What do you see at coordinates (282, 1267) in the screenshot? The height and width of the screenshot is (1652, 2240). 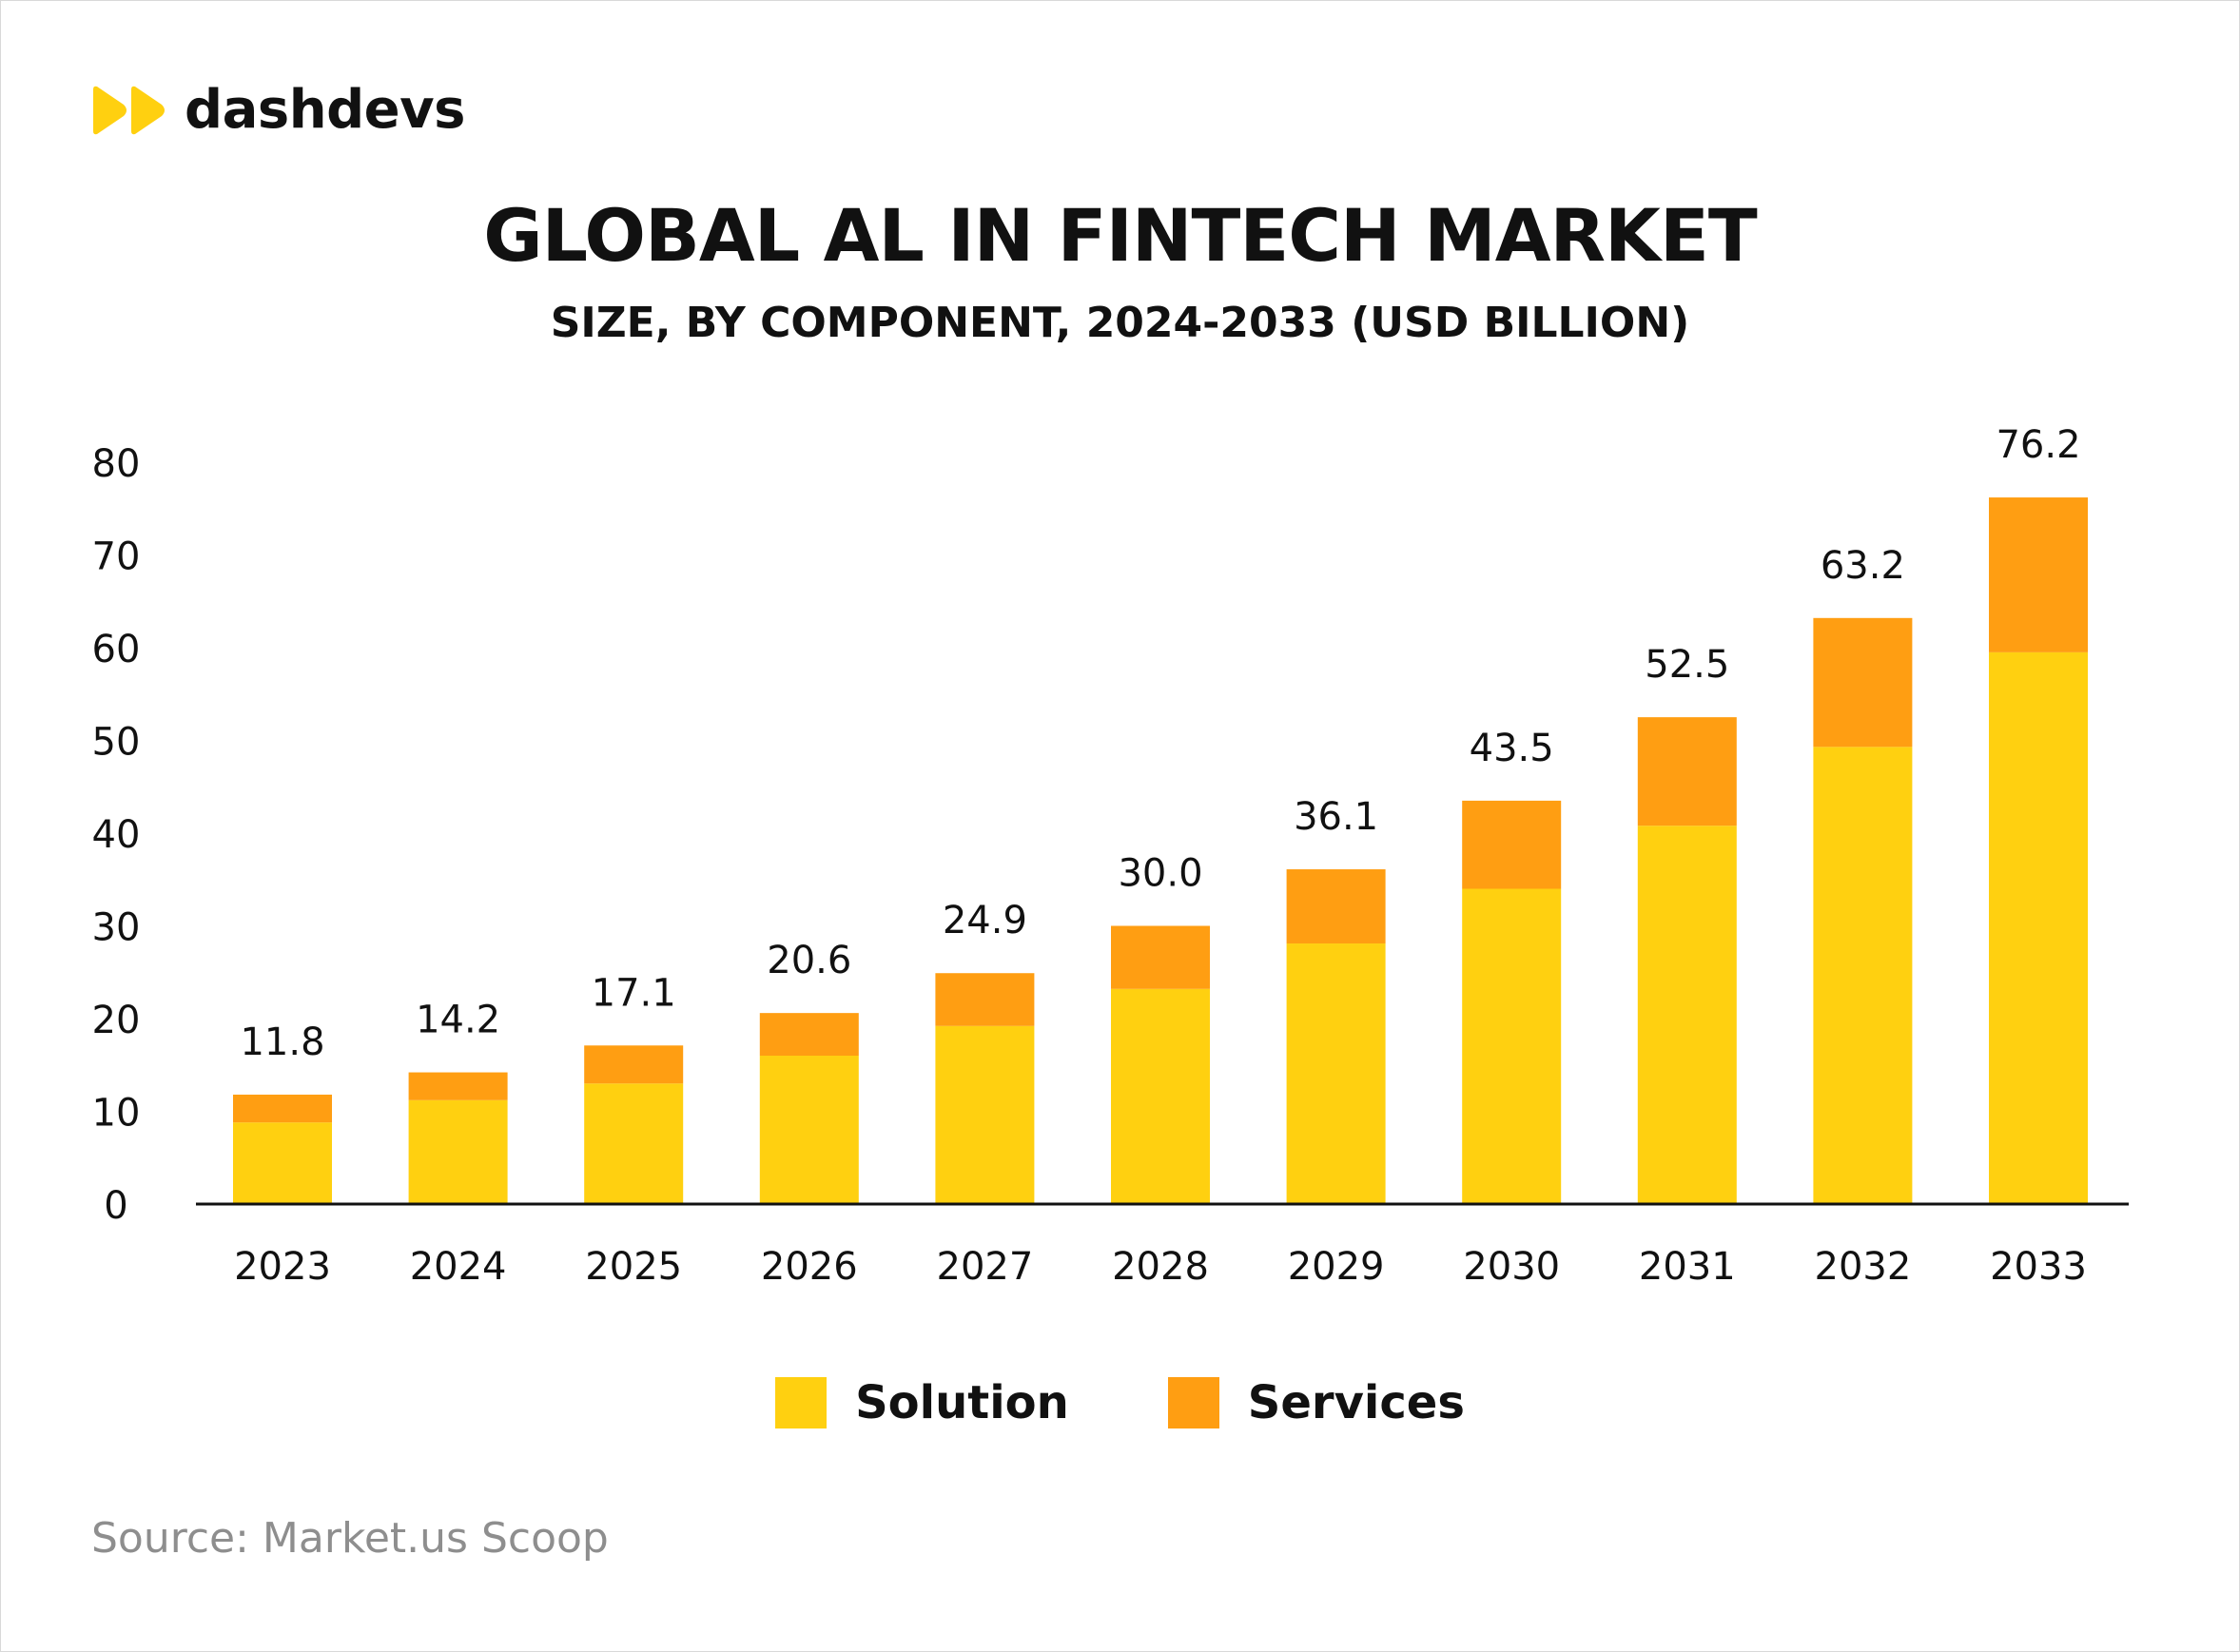 I see `x-tick-label: 2023` at bounding box center [282, 1267].